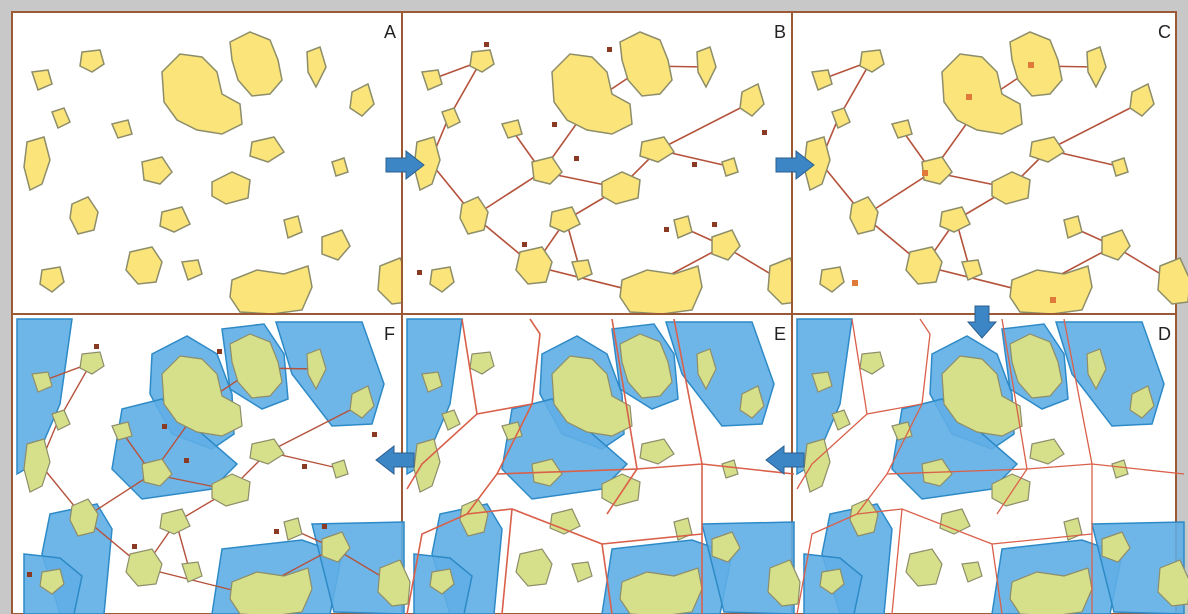 The width and height of the screenshot is (1188, 614). What do you see at coordinates (780, 334) in the screenshot?
I see `panel-label-e: E` at bounding box center [780, 334].